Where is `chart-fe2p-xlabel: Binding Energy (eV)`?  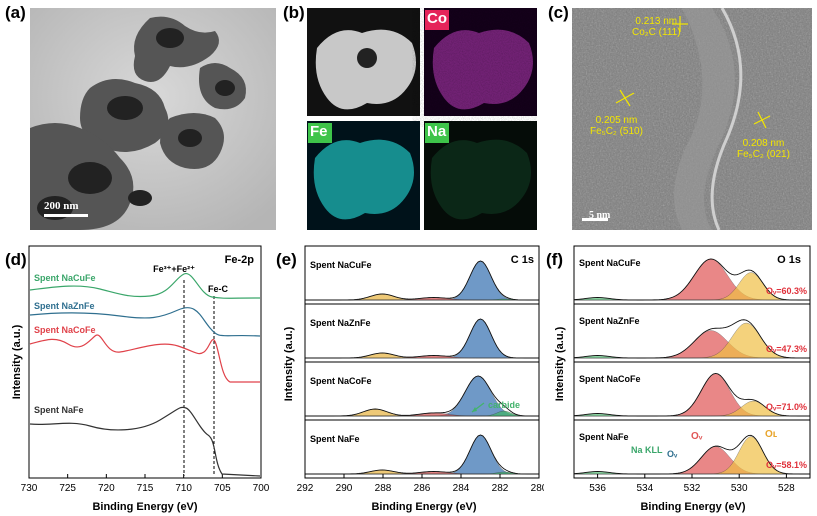
chart-fe2p-xlabel: Binding Energy (eV) is located at coordinates (144, 507).